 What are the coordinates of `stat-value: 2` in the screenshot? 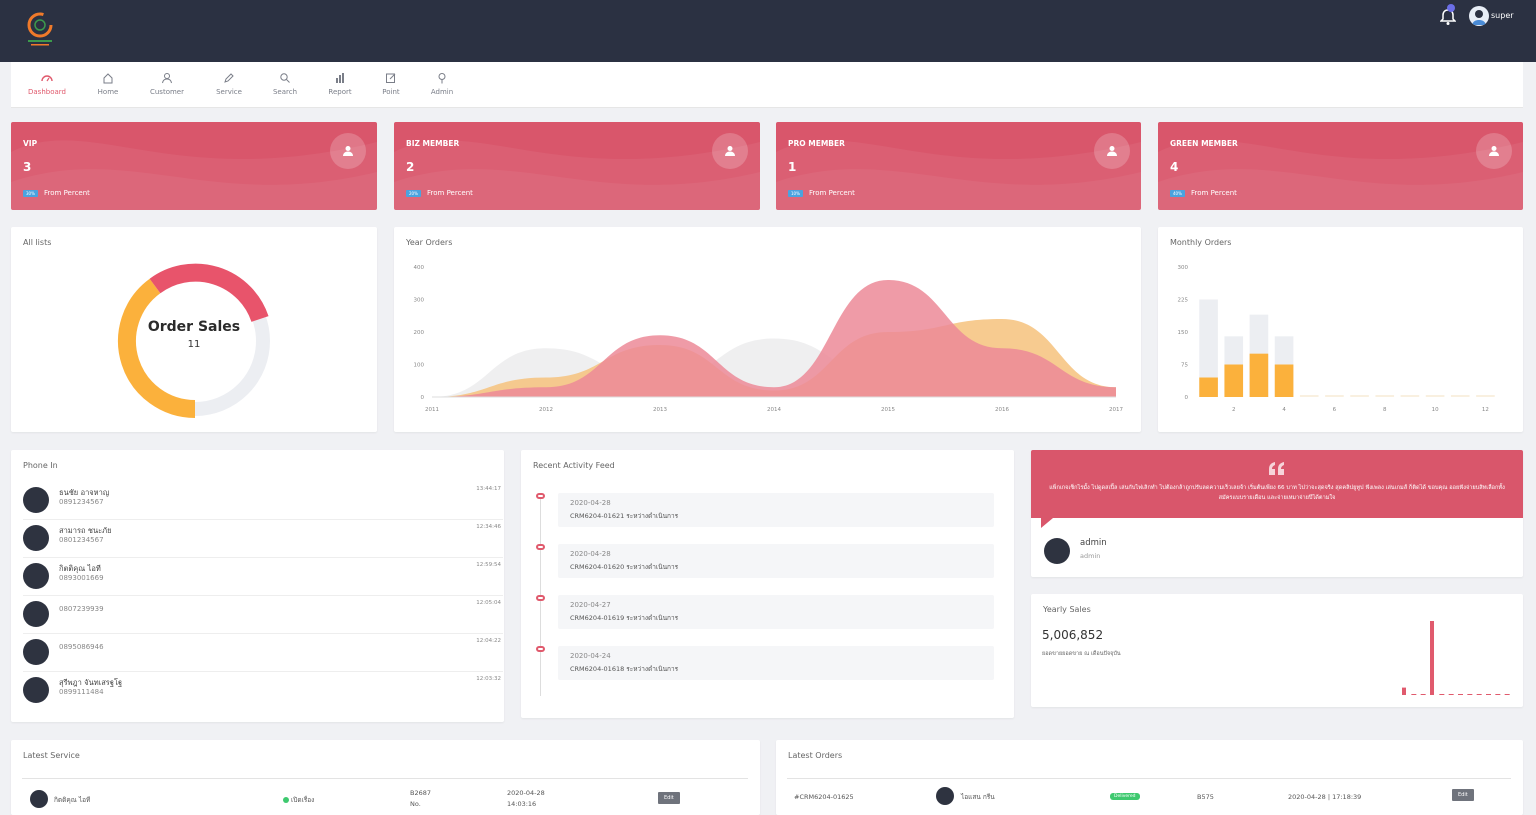 It's located at (410, 167).